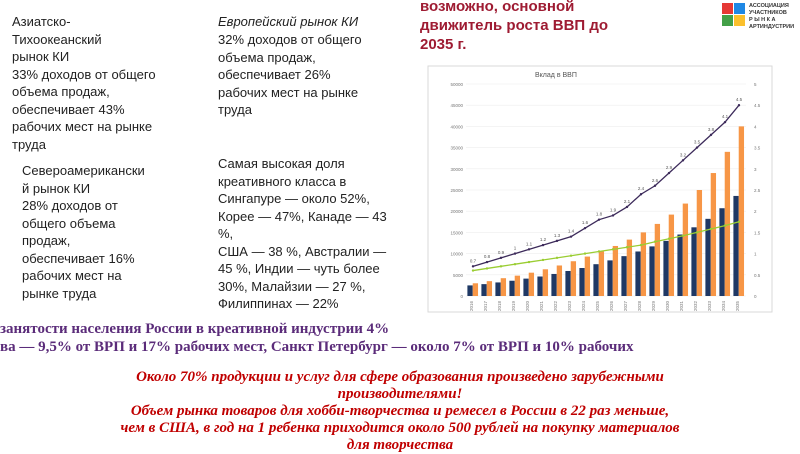 Image resolution: width=800 pixels, height=454 pixels. Describe the element at coordinates (606, 185) in the screenshot. I see `line` at that location.